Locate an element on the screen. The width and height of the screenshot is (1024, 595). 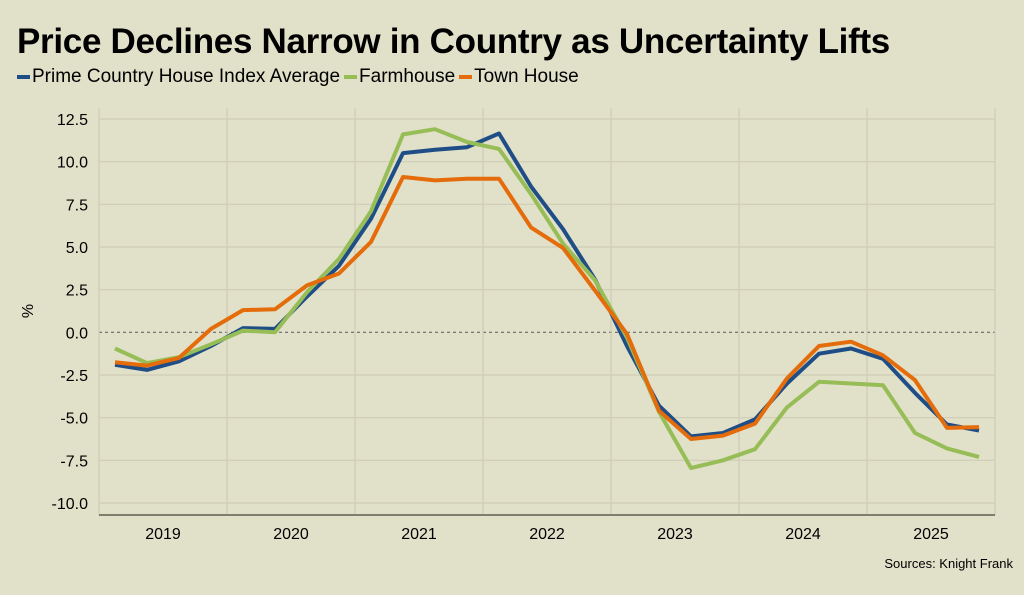
legend-item-town-house: Town House is located at coordinates (519, 77).